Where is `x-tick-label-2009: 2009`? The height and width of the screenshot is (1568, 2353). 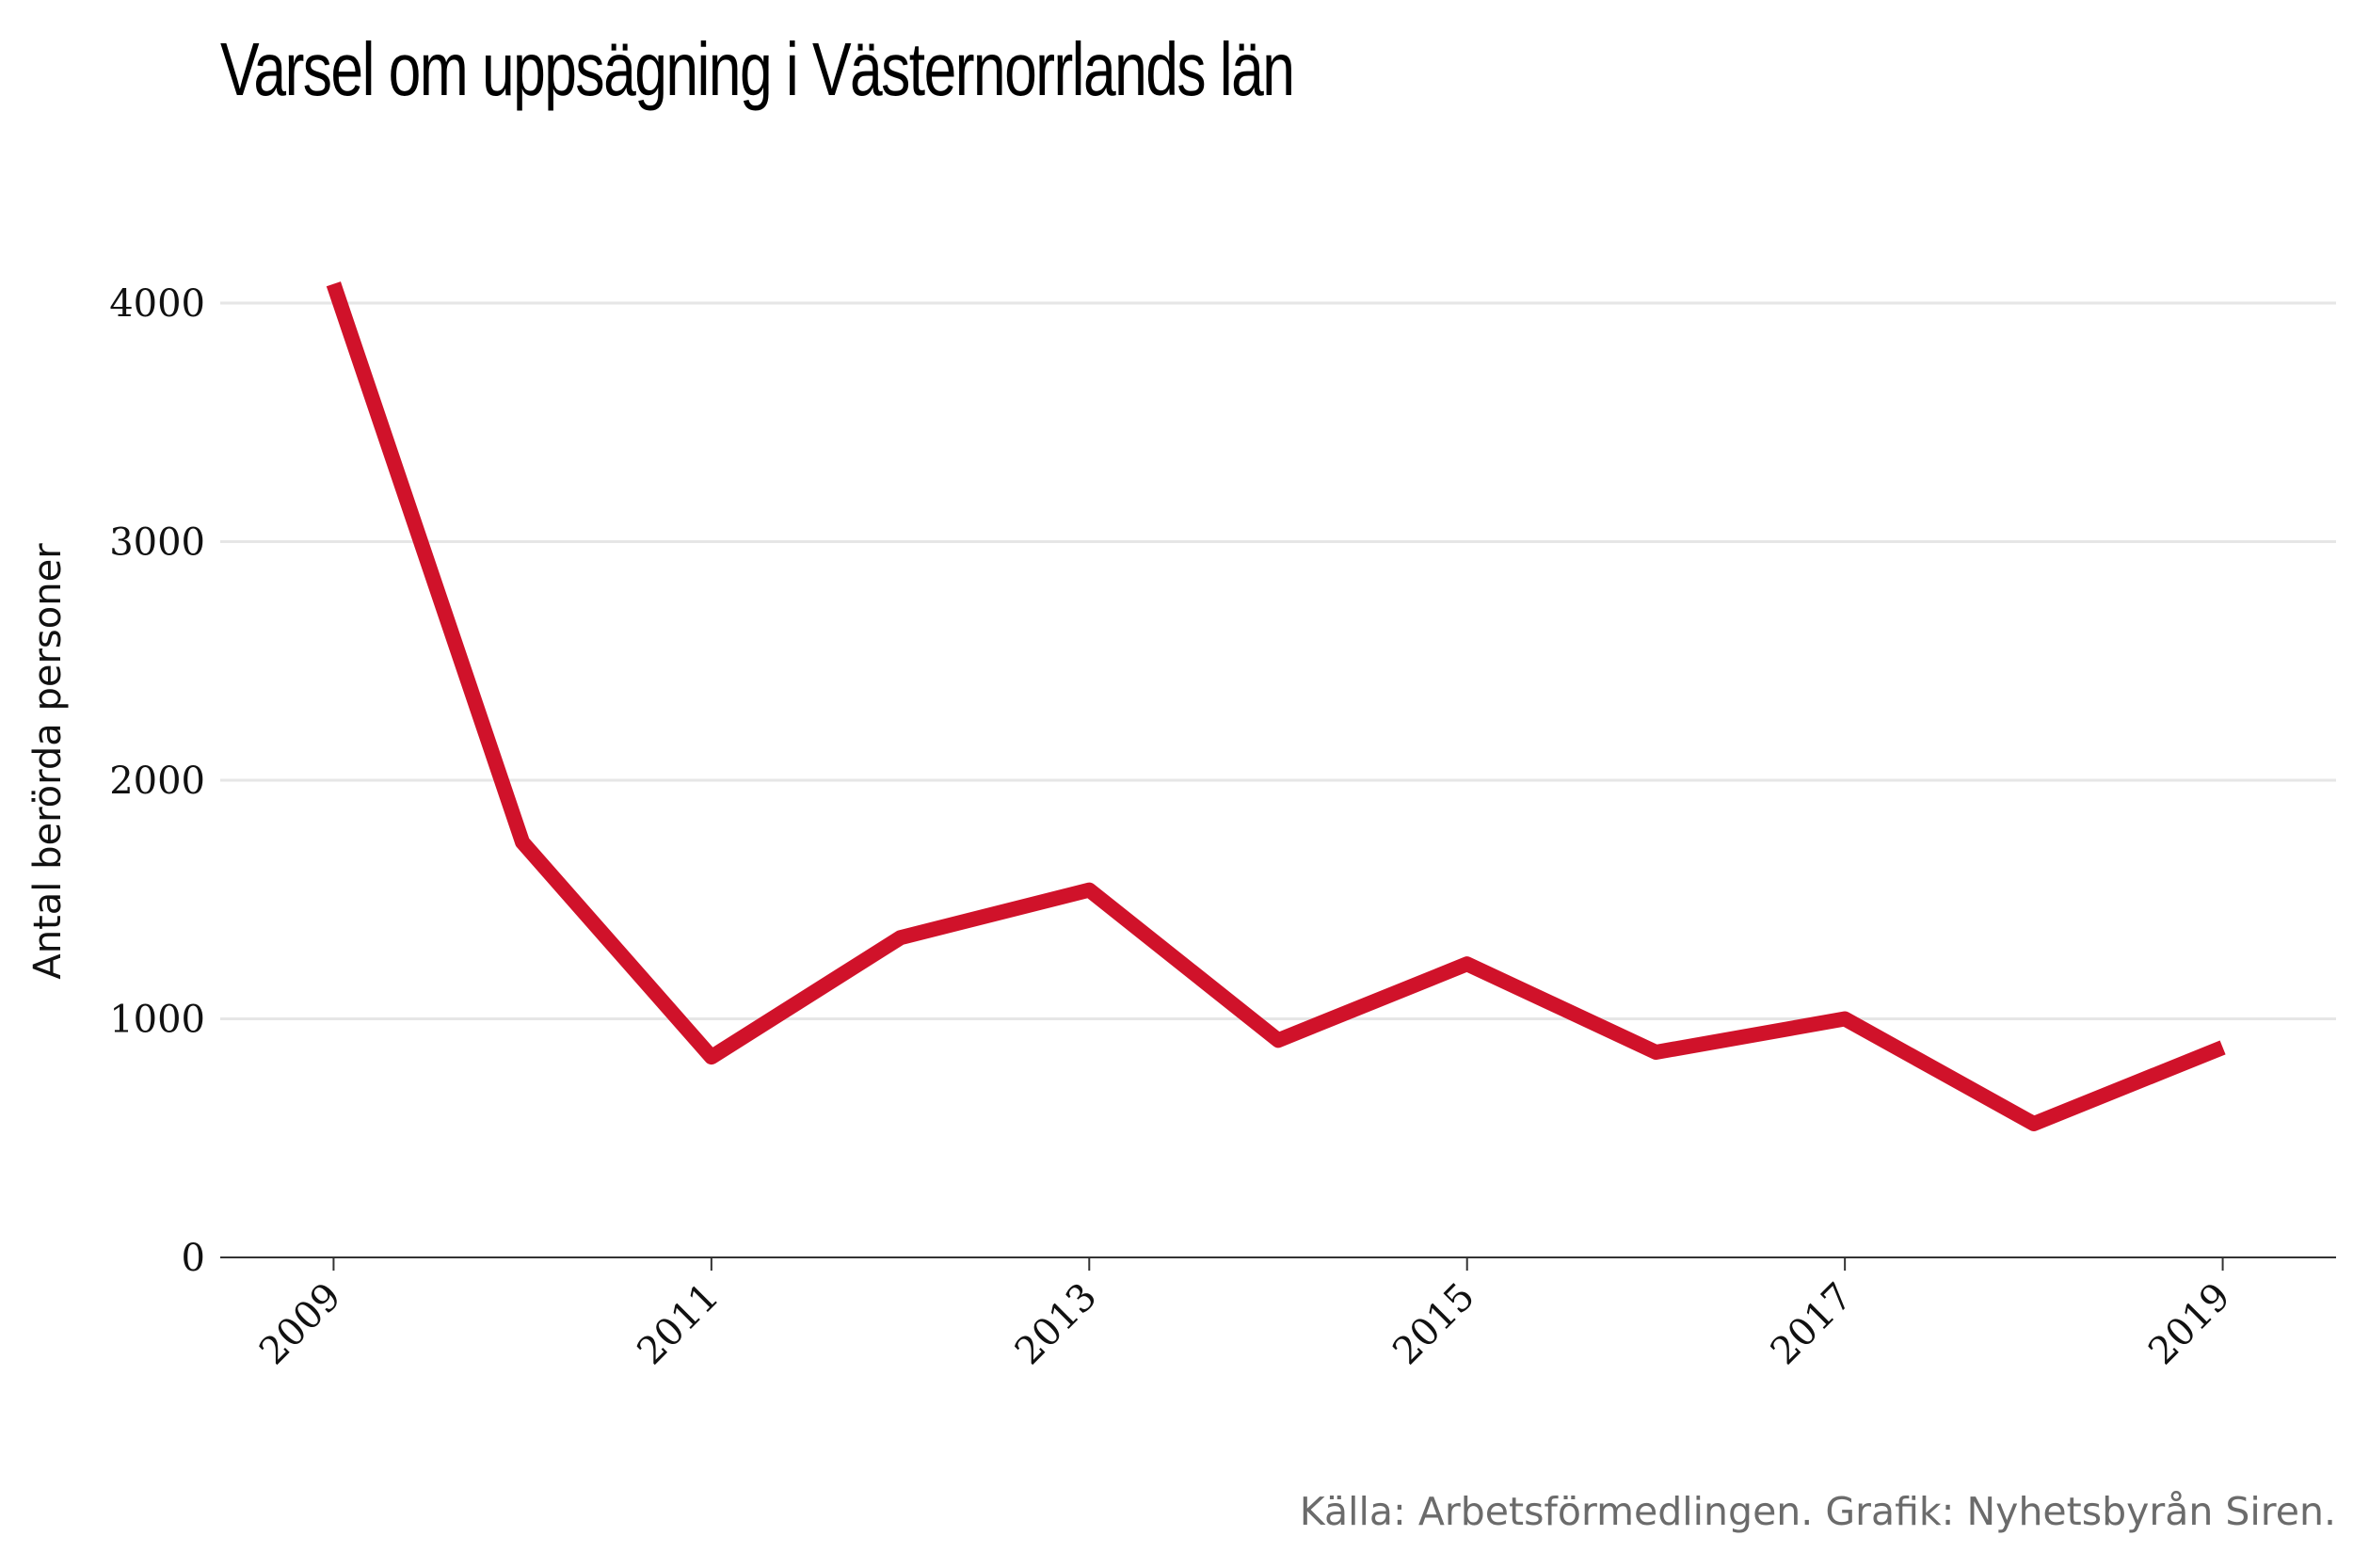
x-tick-label-2009: 2009 is located at coordinates (301, 1324).